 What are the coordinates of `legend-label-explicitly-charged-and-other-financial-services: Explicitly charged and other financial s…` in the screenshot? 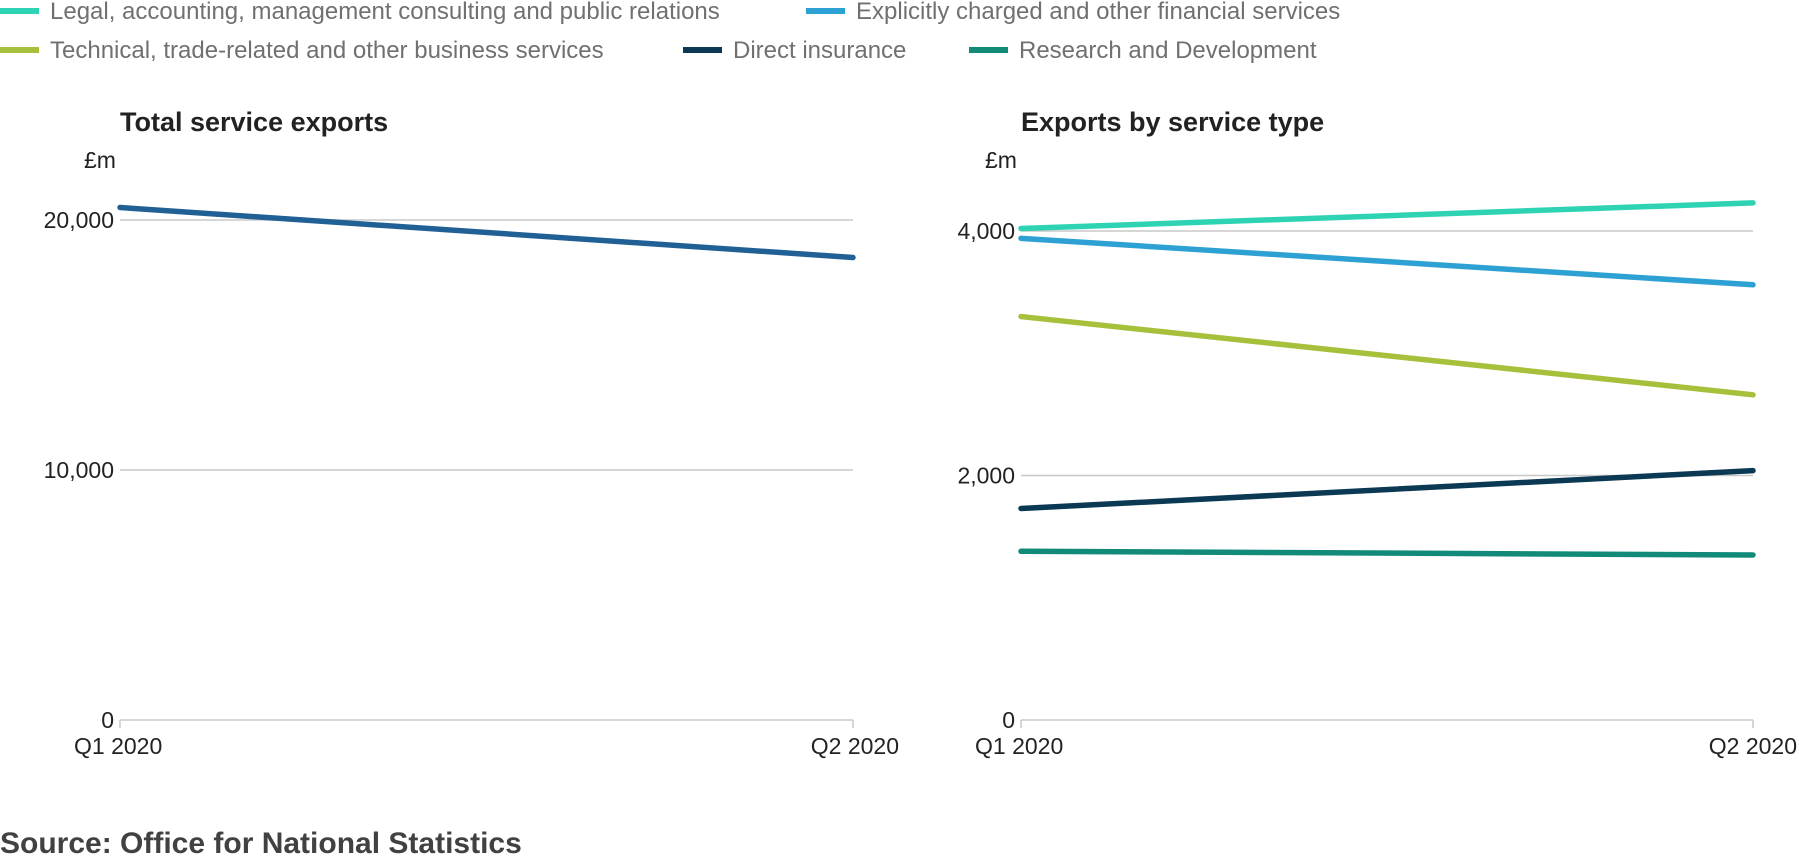 It's located at (1098, 12).